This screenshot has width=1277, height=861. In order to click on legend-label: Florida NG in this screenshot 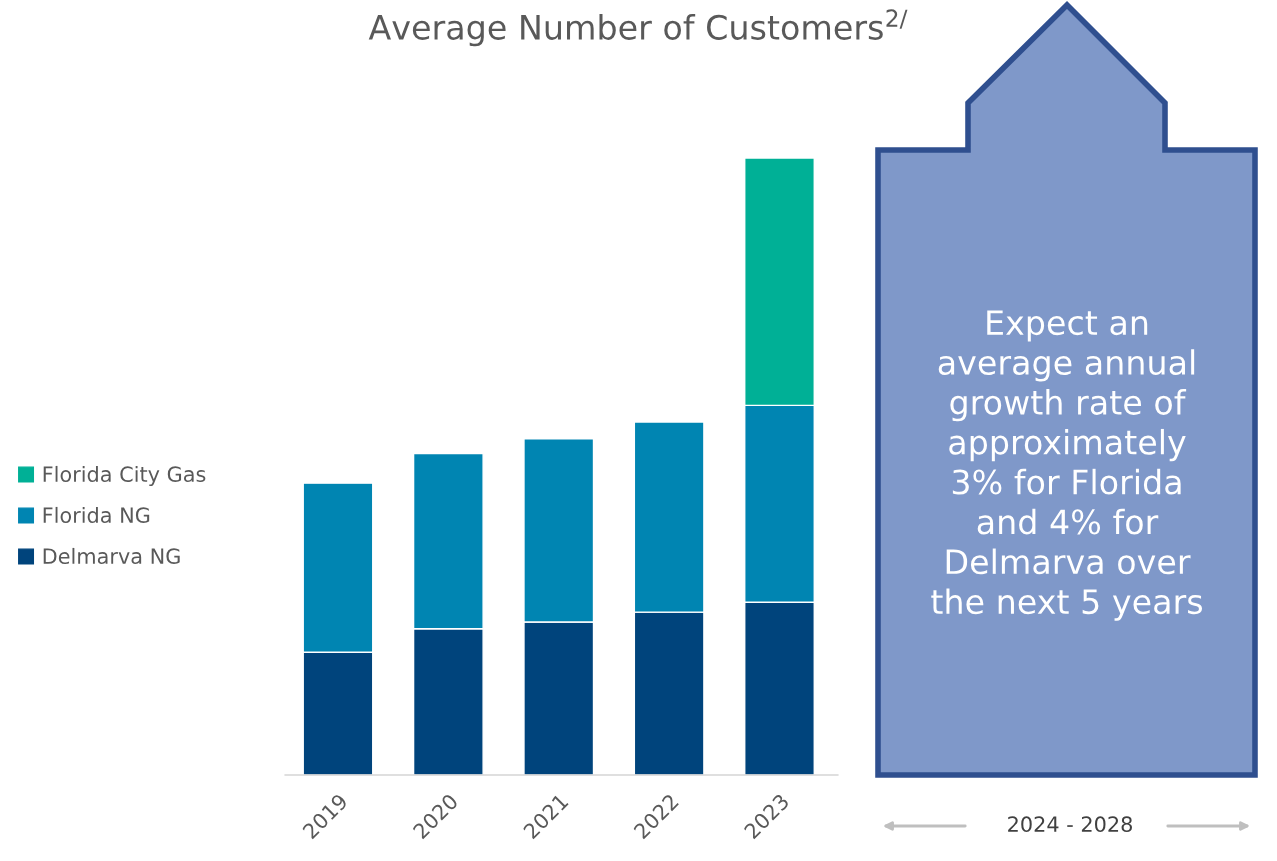, I will do `click(96, 515)`.